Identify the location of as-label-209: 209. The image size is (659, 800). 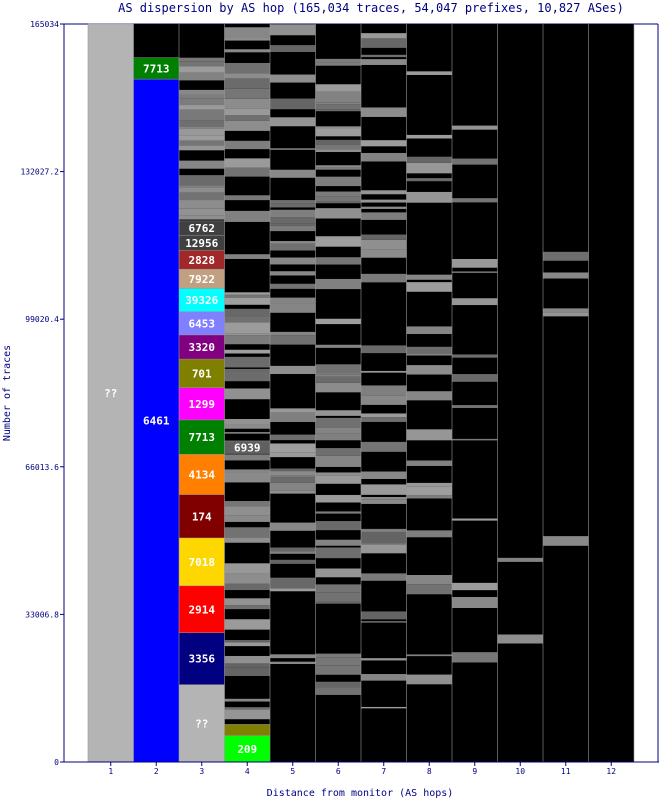
(247, 749).